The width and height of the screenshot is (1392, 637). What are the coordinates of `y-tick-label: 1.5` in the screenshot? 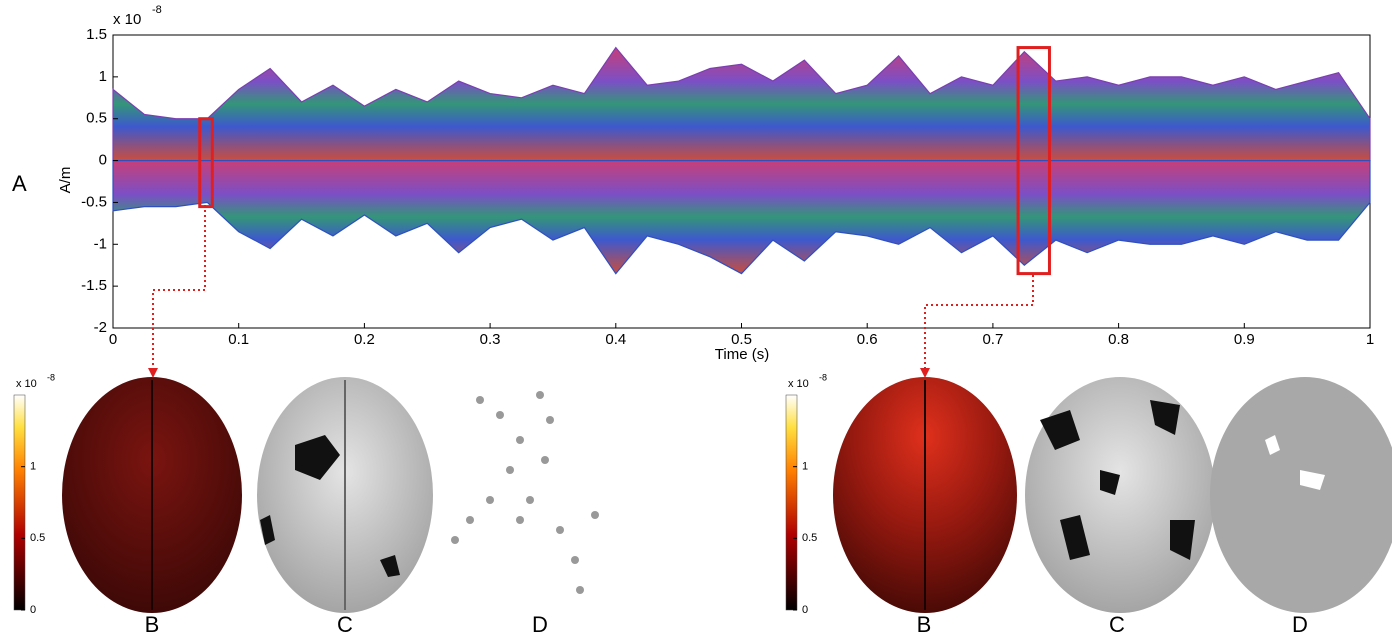 It's located at (96, 34).